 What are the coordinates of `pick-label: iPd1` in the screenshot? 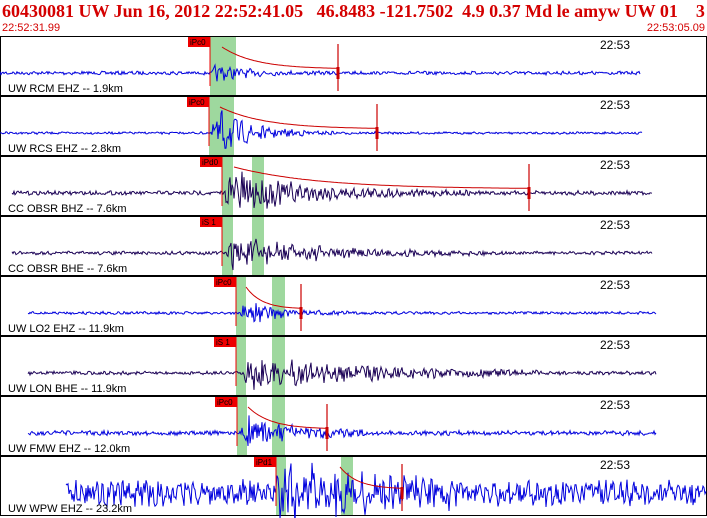 It's located at (264, 462).